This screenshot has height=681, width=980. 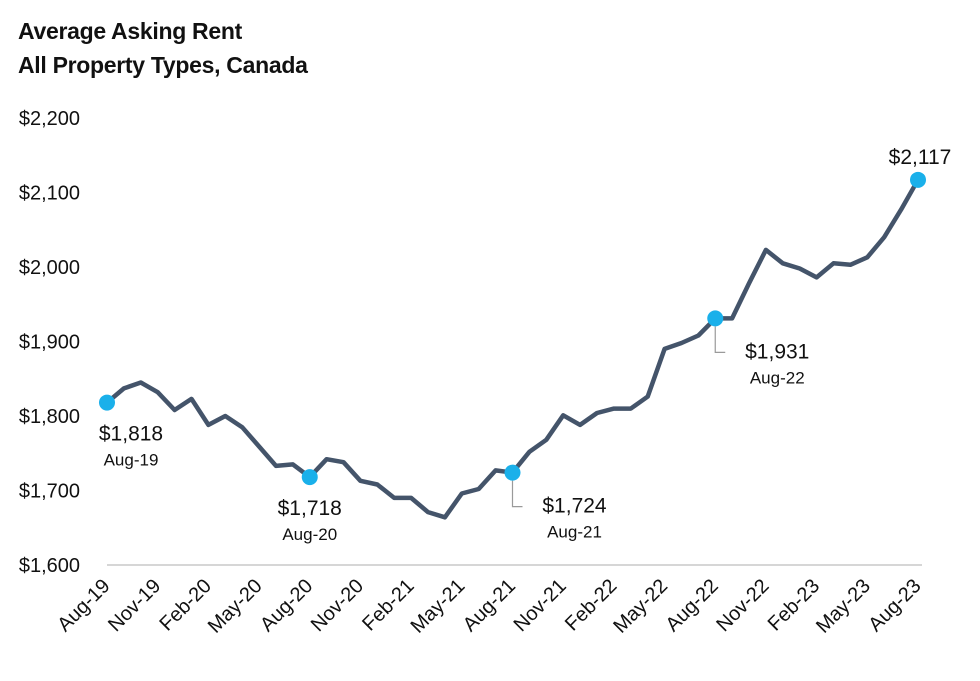 What do you see at coordinates (49, 492) in the screenshot?
I see `y-tick-label: $1,700` at bounding box center [49, 492].